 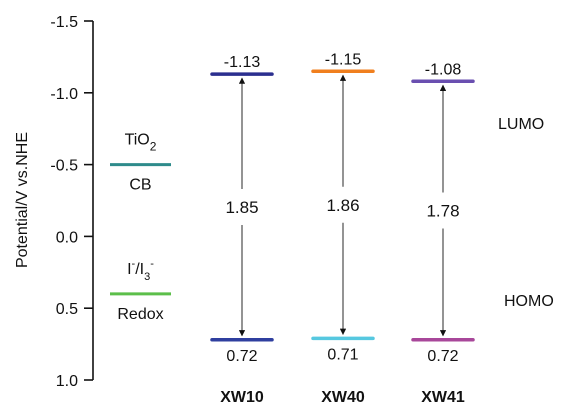 What do you see at coordinates (342, 354) in the screenshot?
I see `xw40-homo-value: 0.71` at bounding box center [342, 354].